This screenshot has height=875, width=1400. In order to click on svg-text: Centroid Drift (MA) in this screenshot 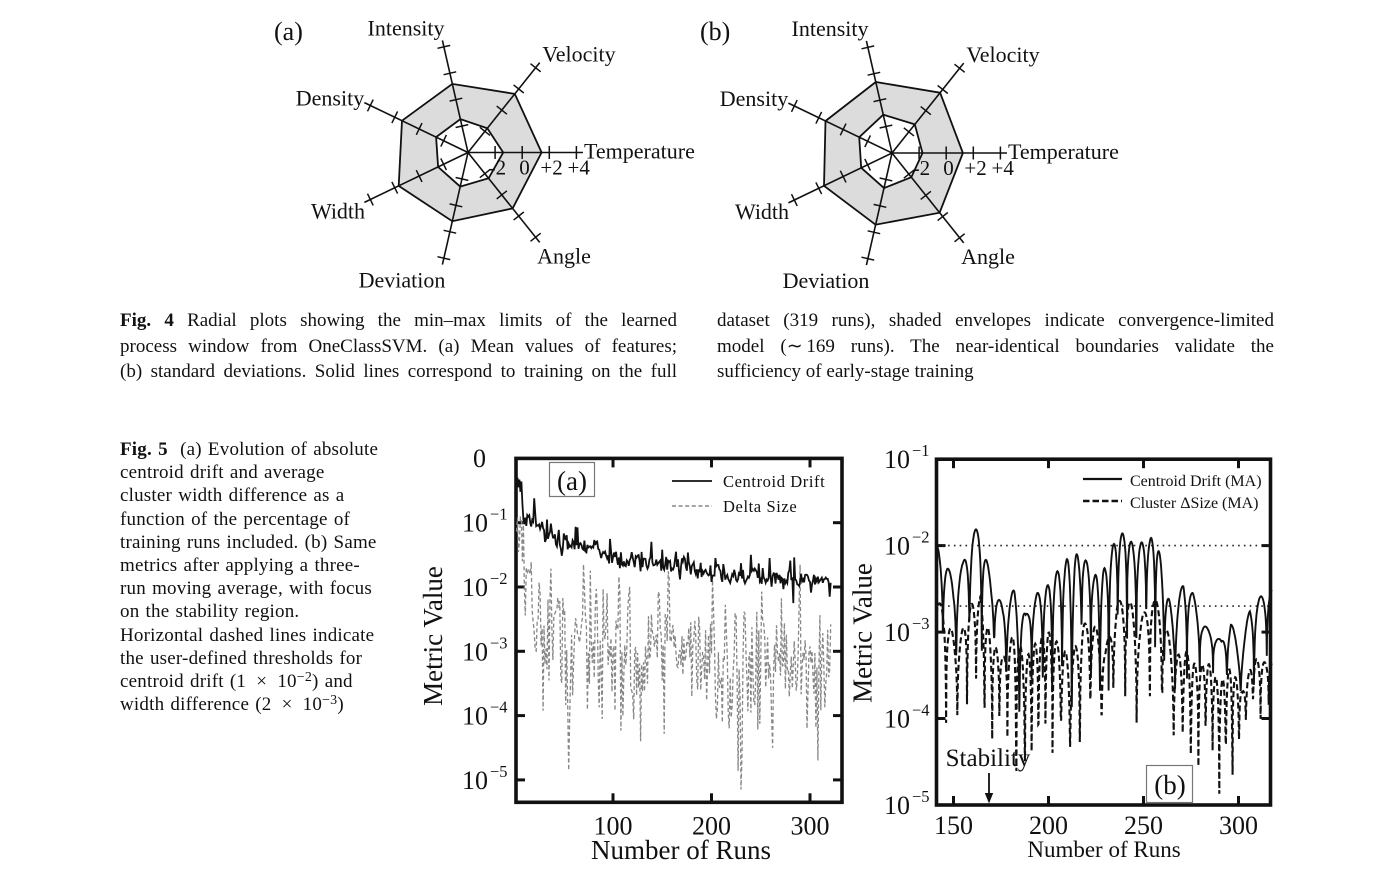, I will do `click(1196, 481)`.